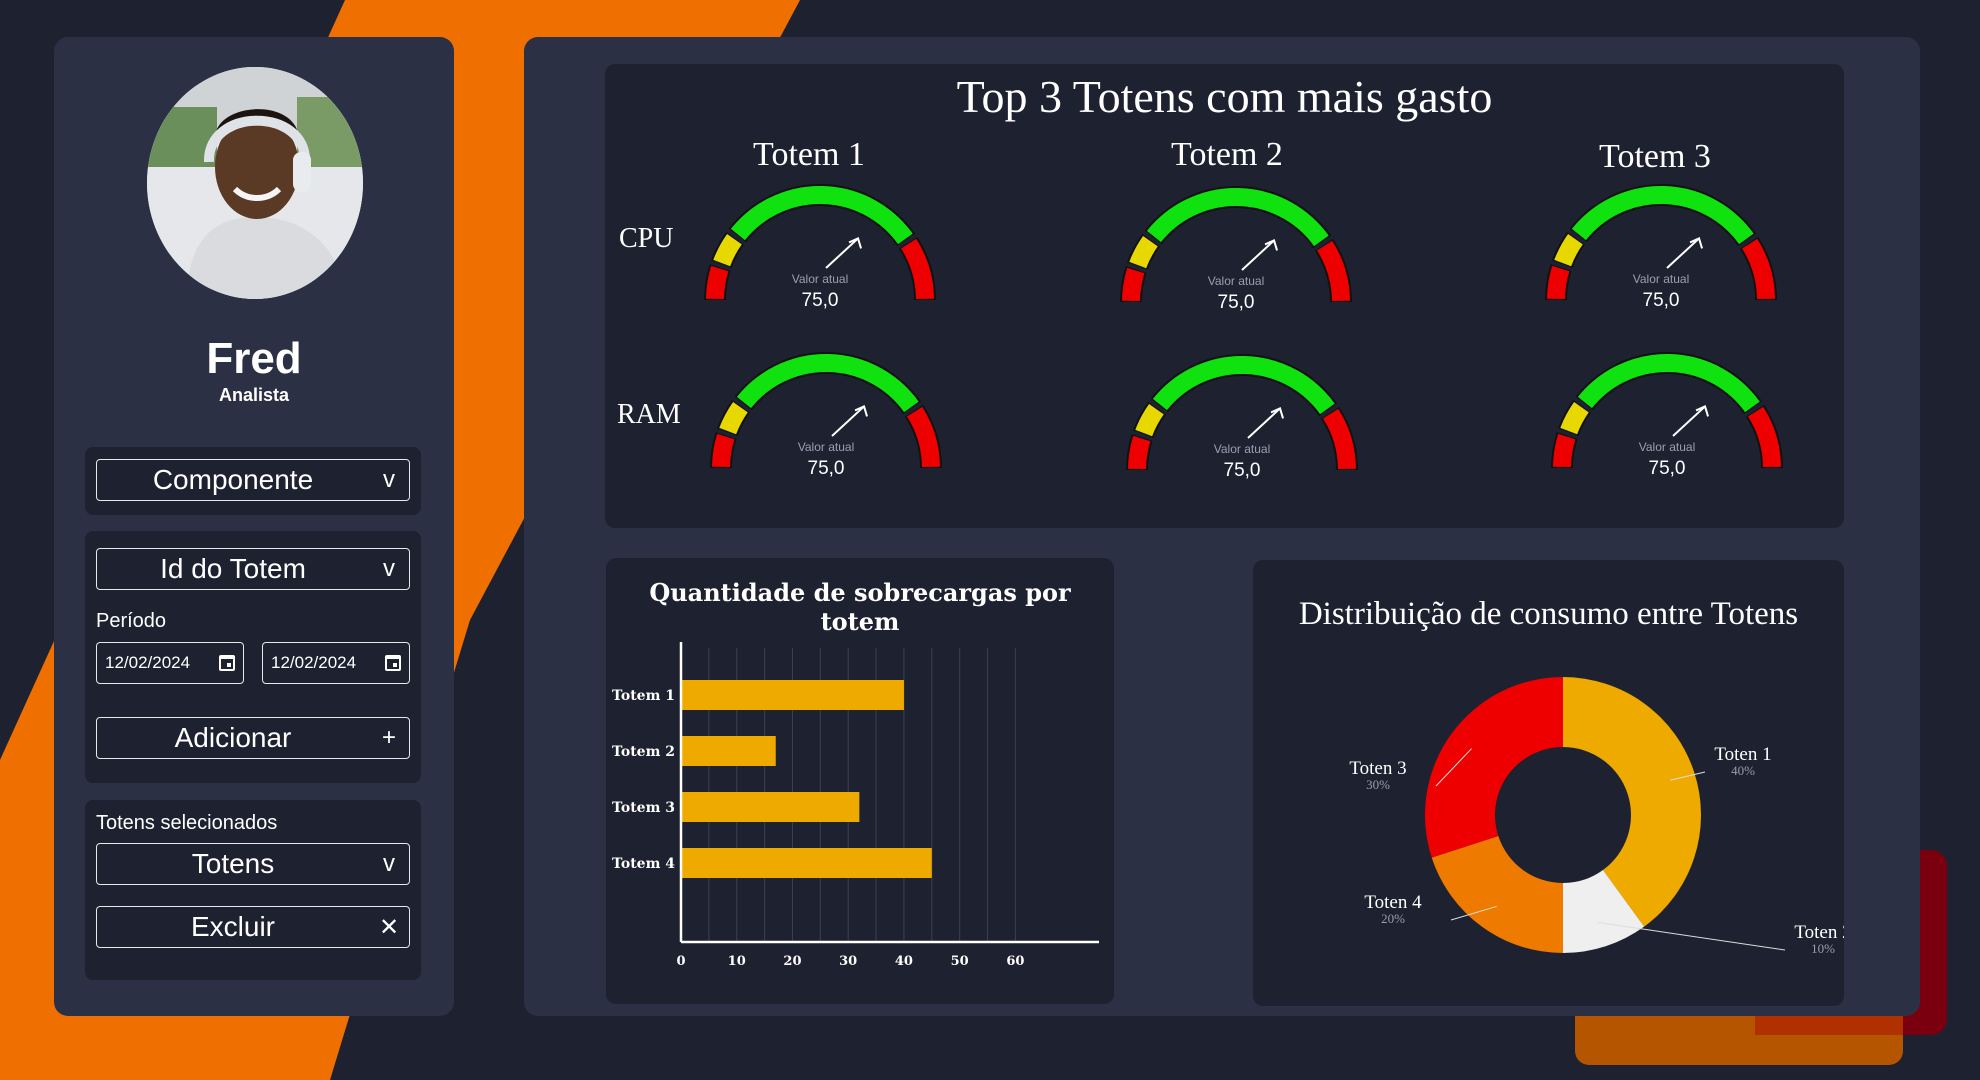  I want to click on x-tick-label: 60, so click(1015, 961).